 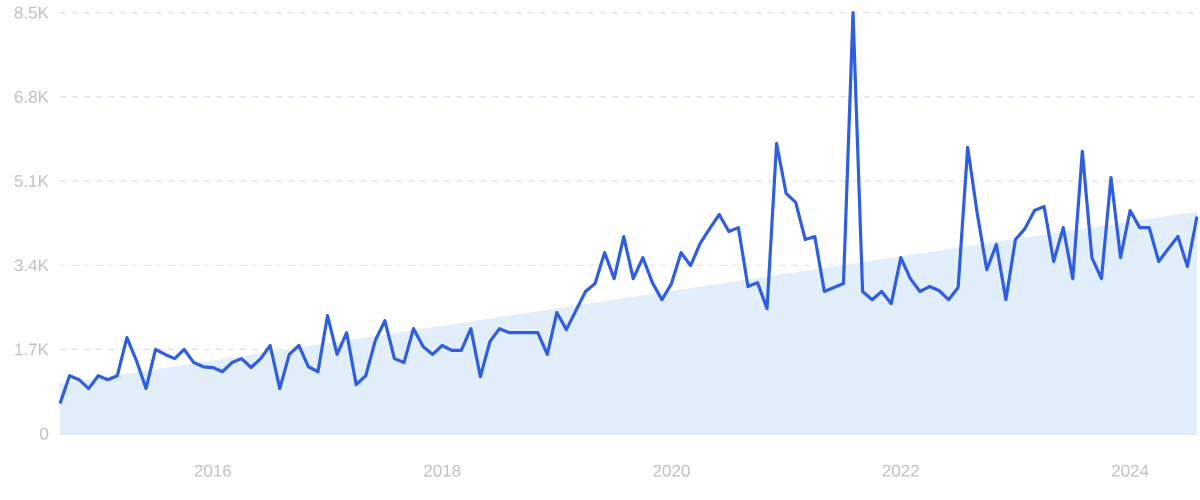 I want to click on y-tick-label: 3.4K, so click(x=31, y=265).